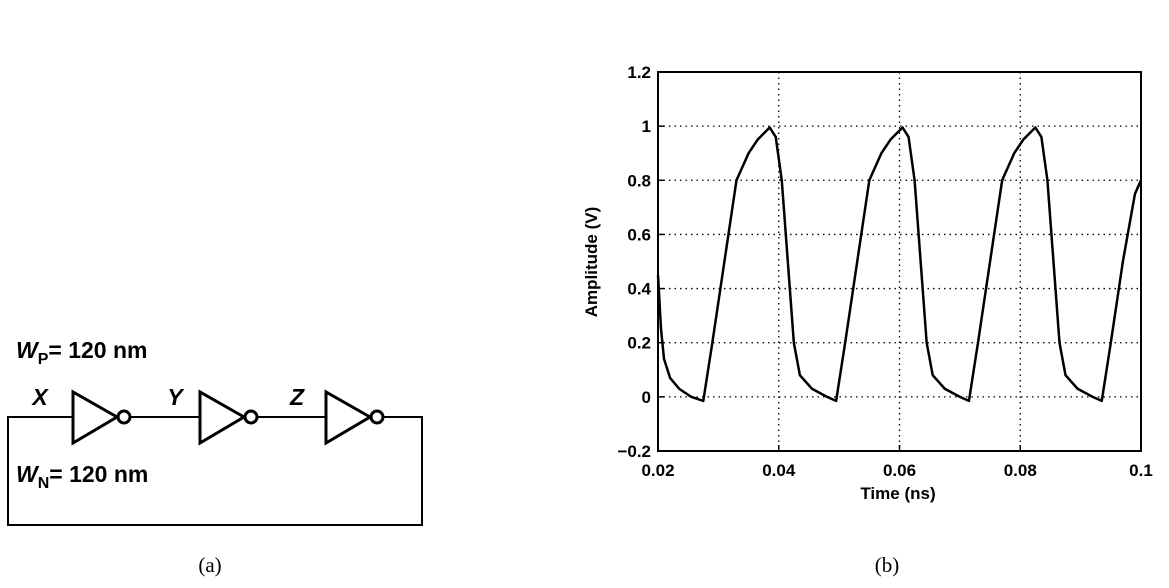 This screenshot has height=588, width=1169. What do you see at coordinates (657, 470) in the screenshot?
I see `x-tick-label: 0.02` at bounding box center [657, 470].